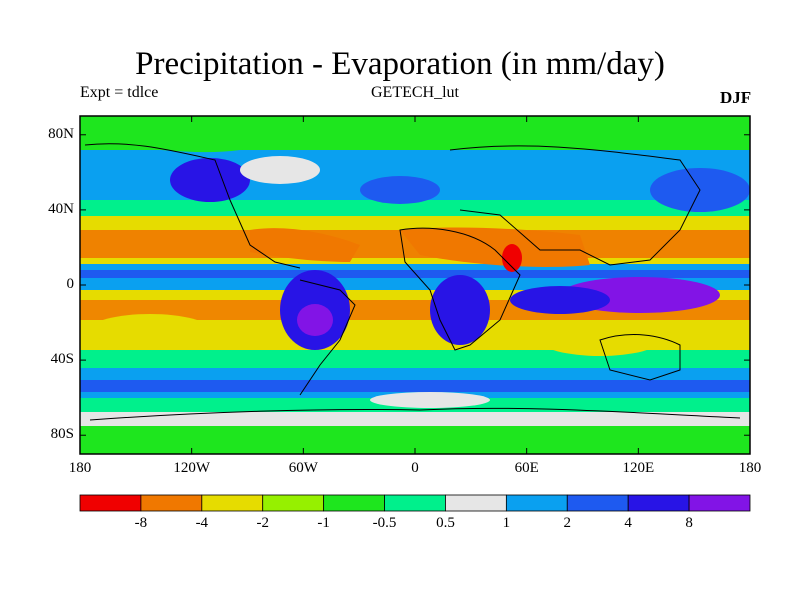 The width and height of the screenshot is (800, 600). I want to click on lon-tick-label: 0, so click(415, 468).